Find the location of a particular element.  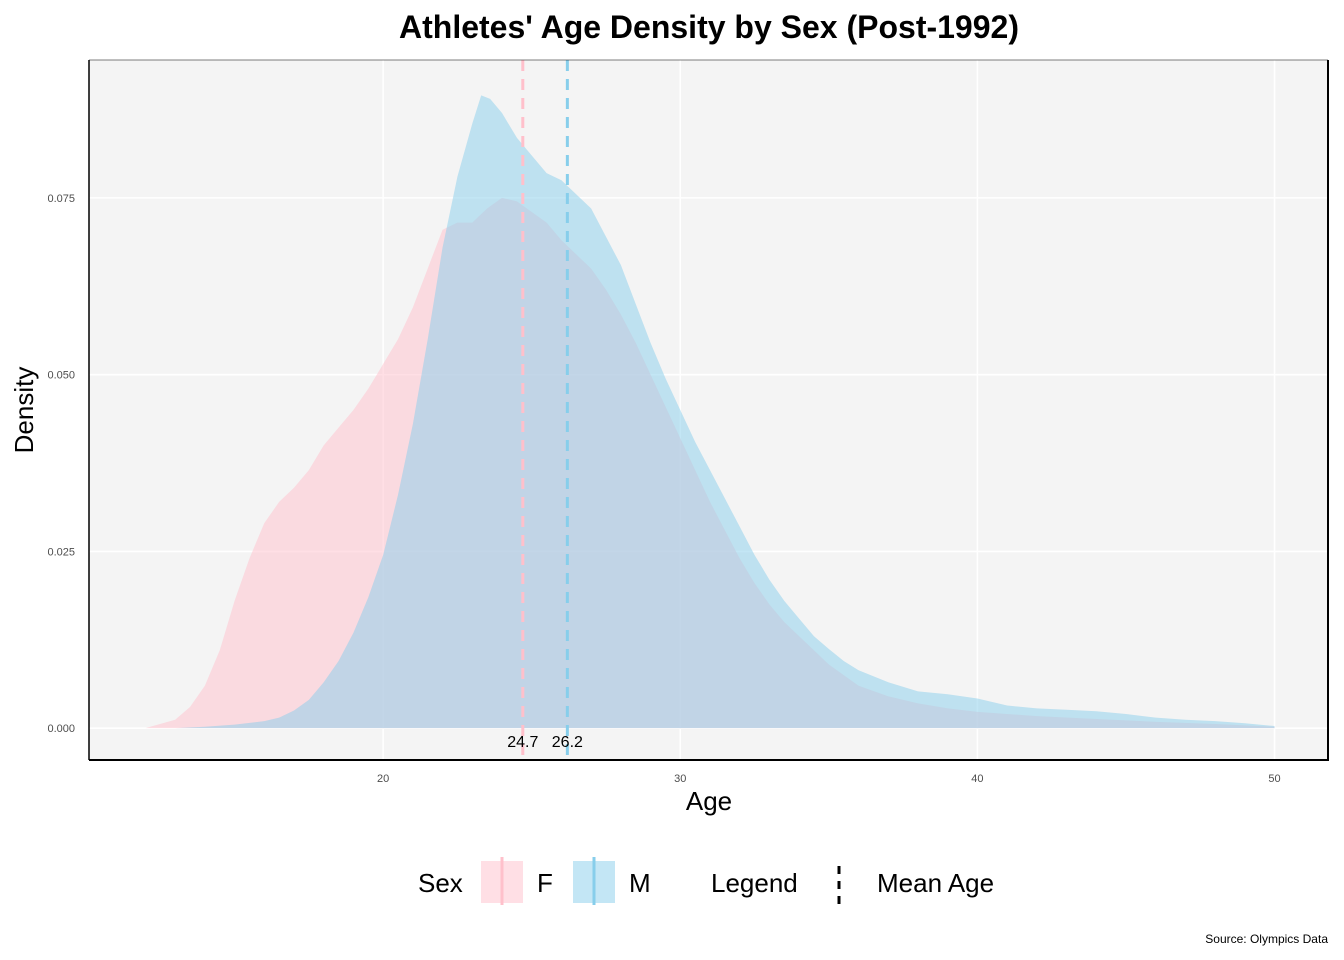

y-tick-labels: 0.000 0.025 0.050 0.075 is located at coordinates (61, 464).